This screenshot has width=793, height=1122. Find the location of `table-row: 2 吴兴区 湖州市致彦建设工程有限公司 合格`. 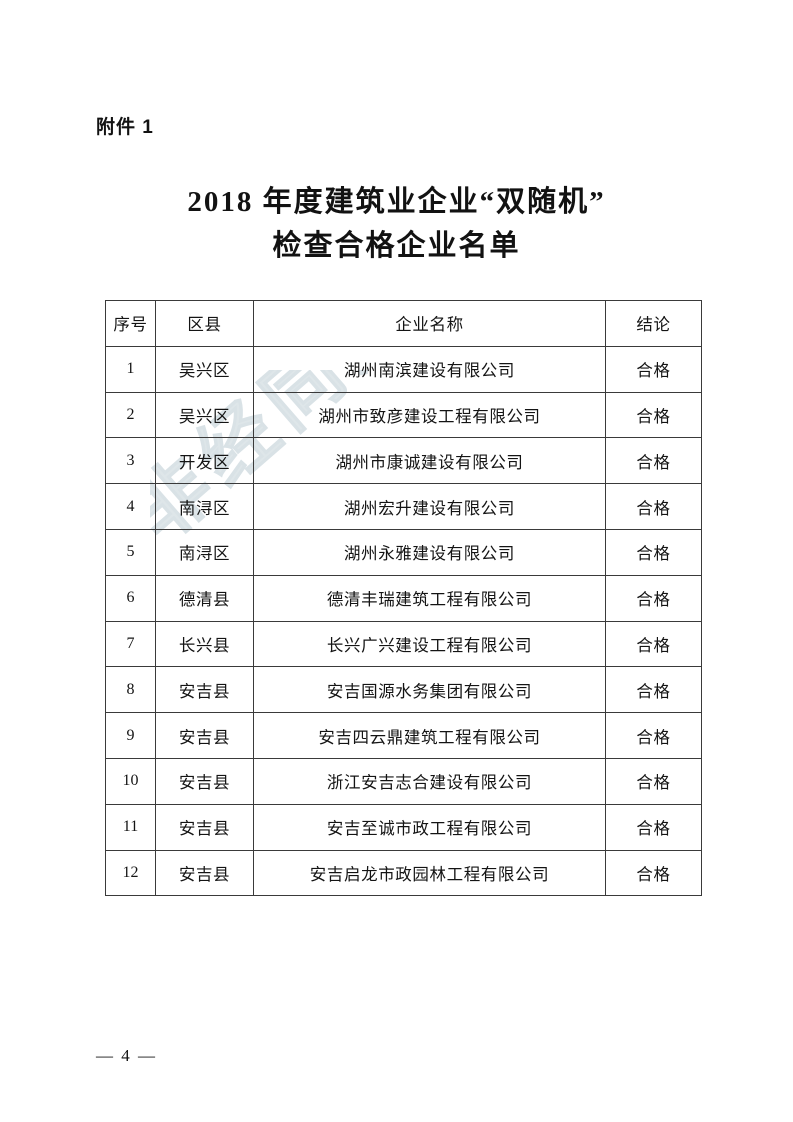

table-row: 2 吴兴区 湖州市致彦建设工程有限公司 合格 is located at coordinates (403, 415).